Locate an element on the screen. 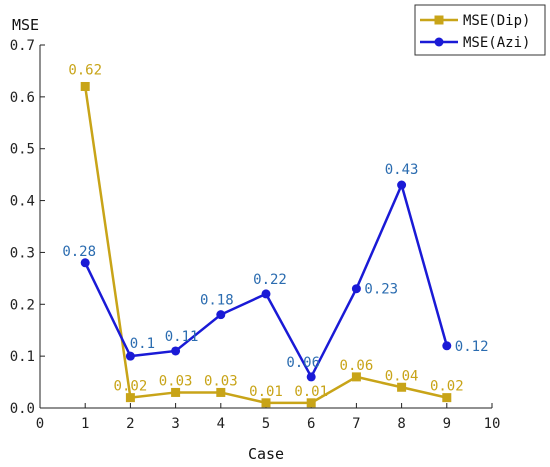 This screenshot has width=550, height=467. x-tick-label: 6 is located at coordinates (311, 424).